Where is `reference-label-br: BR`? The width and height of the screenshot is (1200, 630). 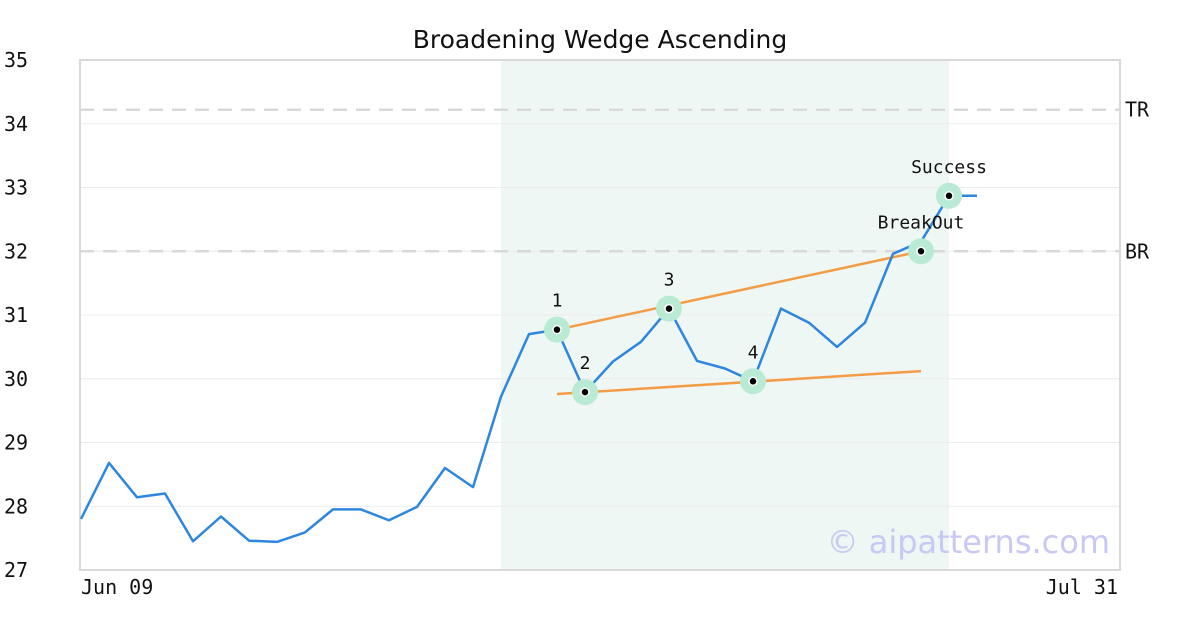 reference-label-br: BR is located at coordinates (1137, 251).